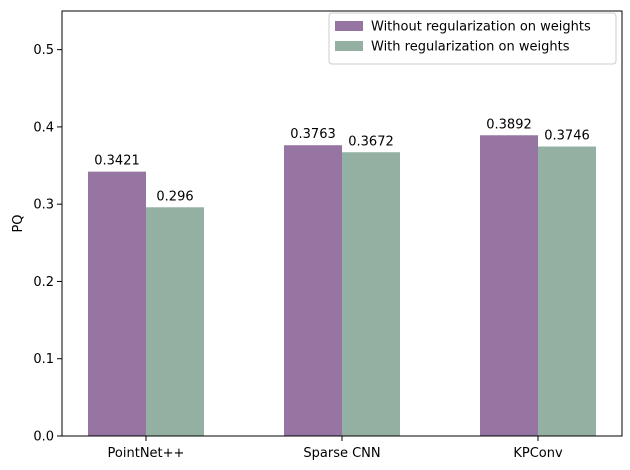  I want to click on bar-value-label: 0.3672, so click(371, 141).